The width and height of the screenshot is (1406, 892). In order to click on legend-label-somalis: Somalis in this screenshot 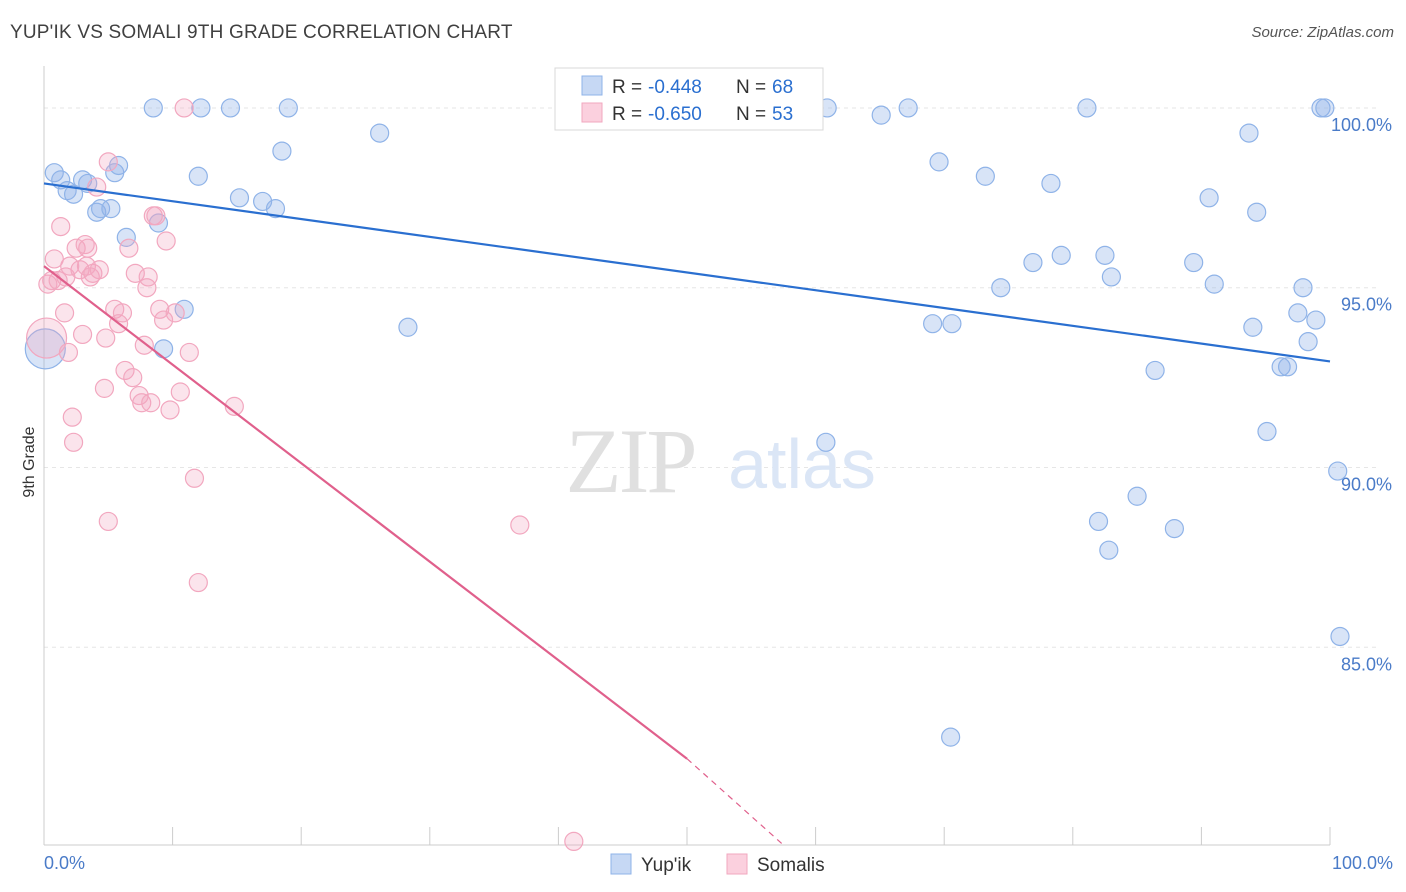, I will do `click(791, 865)`.